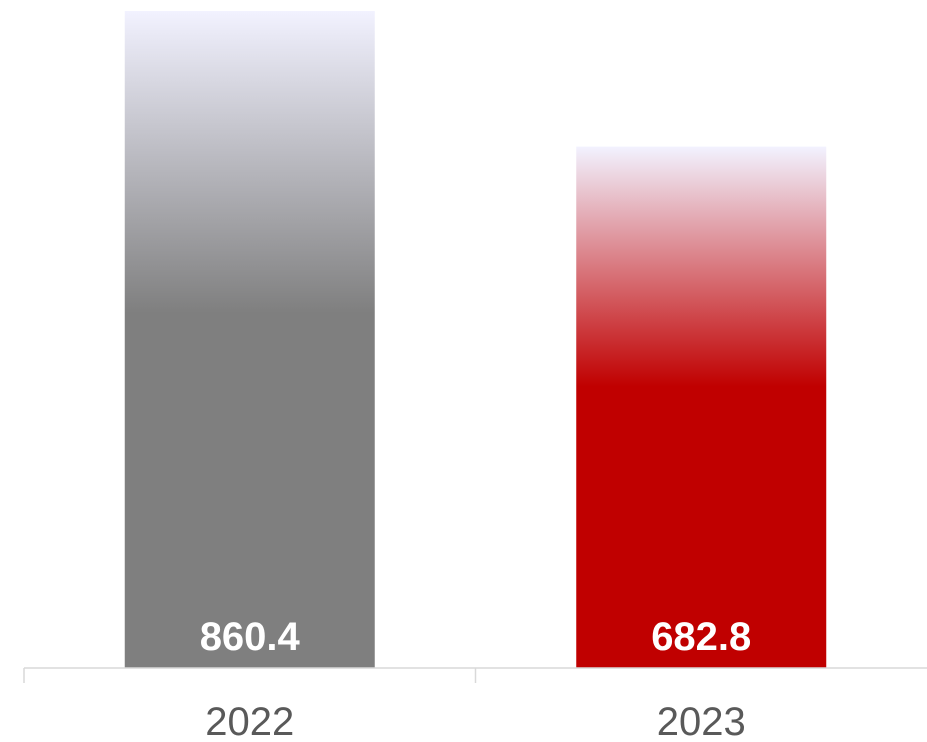  What do you see at coordinates (250, 637) in the screenshot?
I see `bar-value-label-2022: 860.4` at bounding box center [250, 637].